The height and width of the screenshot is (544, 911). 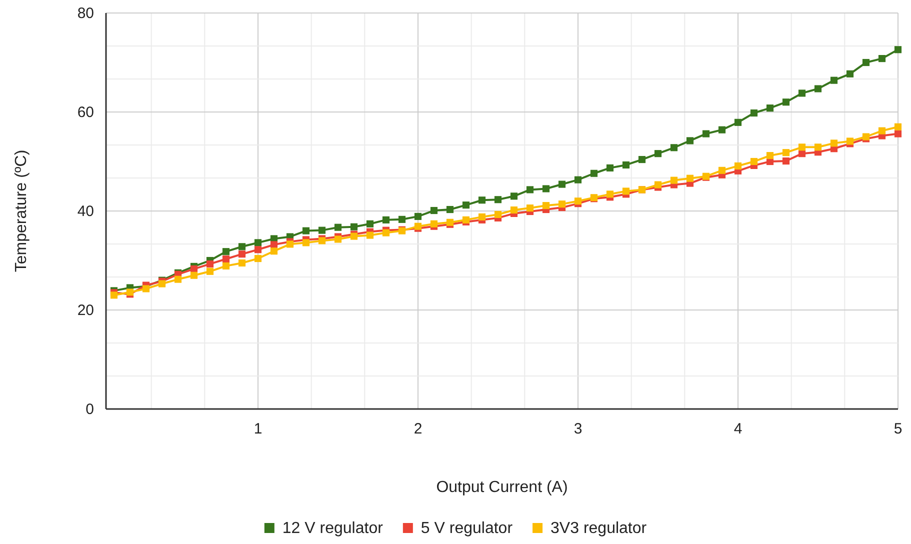 What do you see at coordinates (898, 429) in the screenshot?
I see `x-tick-label: 5` at bounding box center [898, 429].